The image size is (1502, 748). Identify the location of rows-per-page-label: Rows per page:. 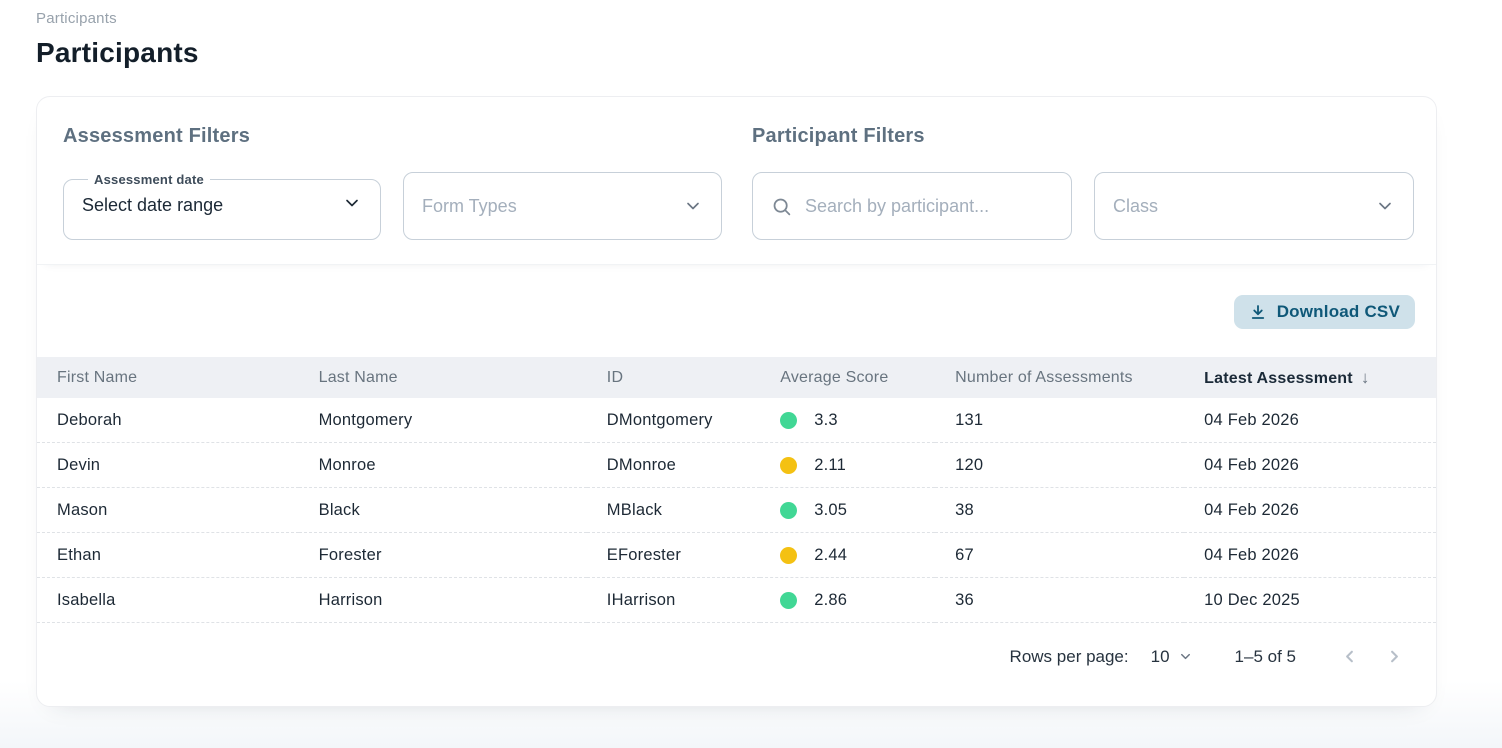
(1069, 656).